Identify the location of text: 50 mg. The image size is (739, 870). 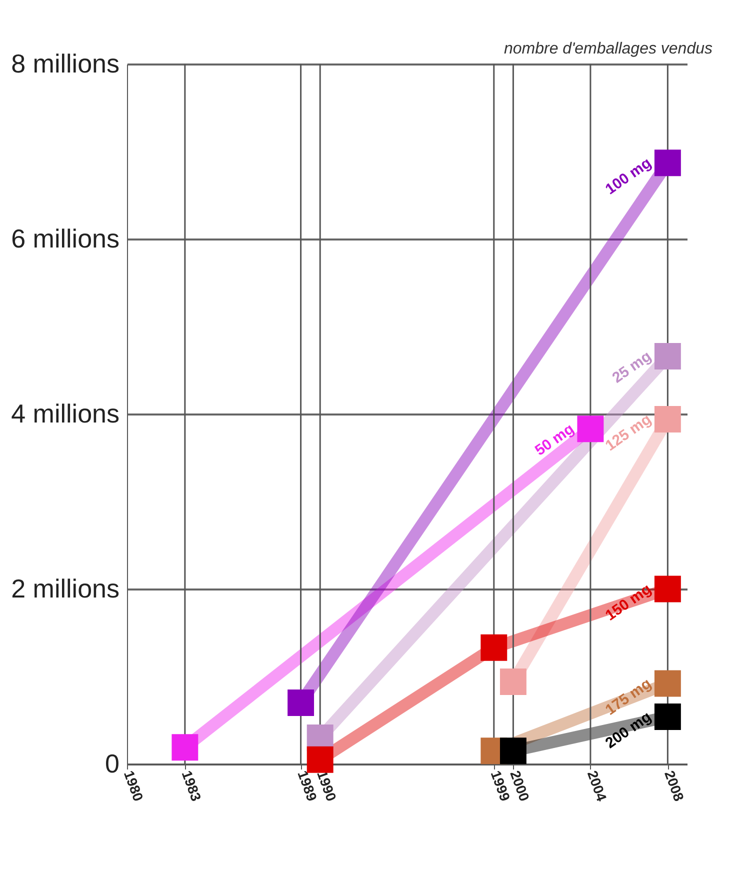
(555, 440).